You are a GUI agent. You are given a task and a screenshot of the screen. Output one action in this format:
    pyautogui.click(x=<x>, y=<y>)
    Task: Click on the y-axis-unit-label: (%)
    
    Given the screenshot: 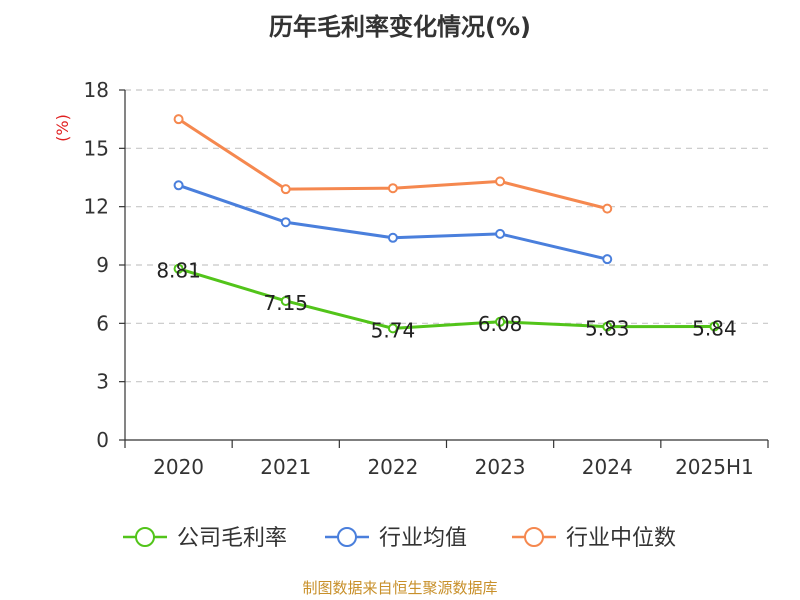 What is the action you would take?
    pyautogui.click(x=62, y=128)
    